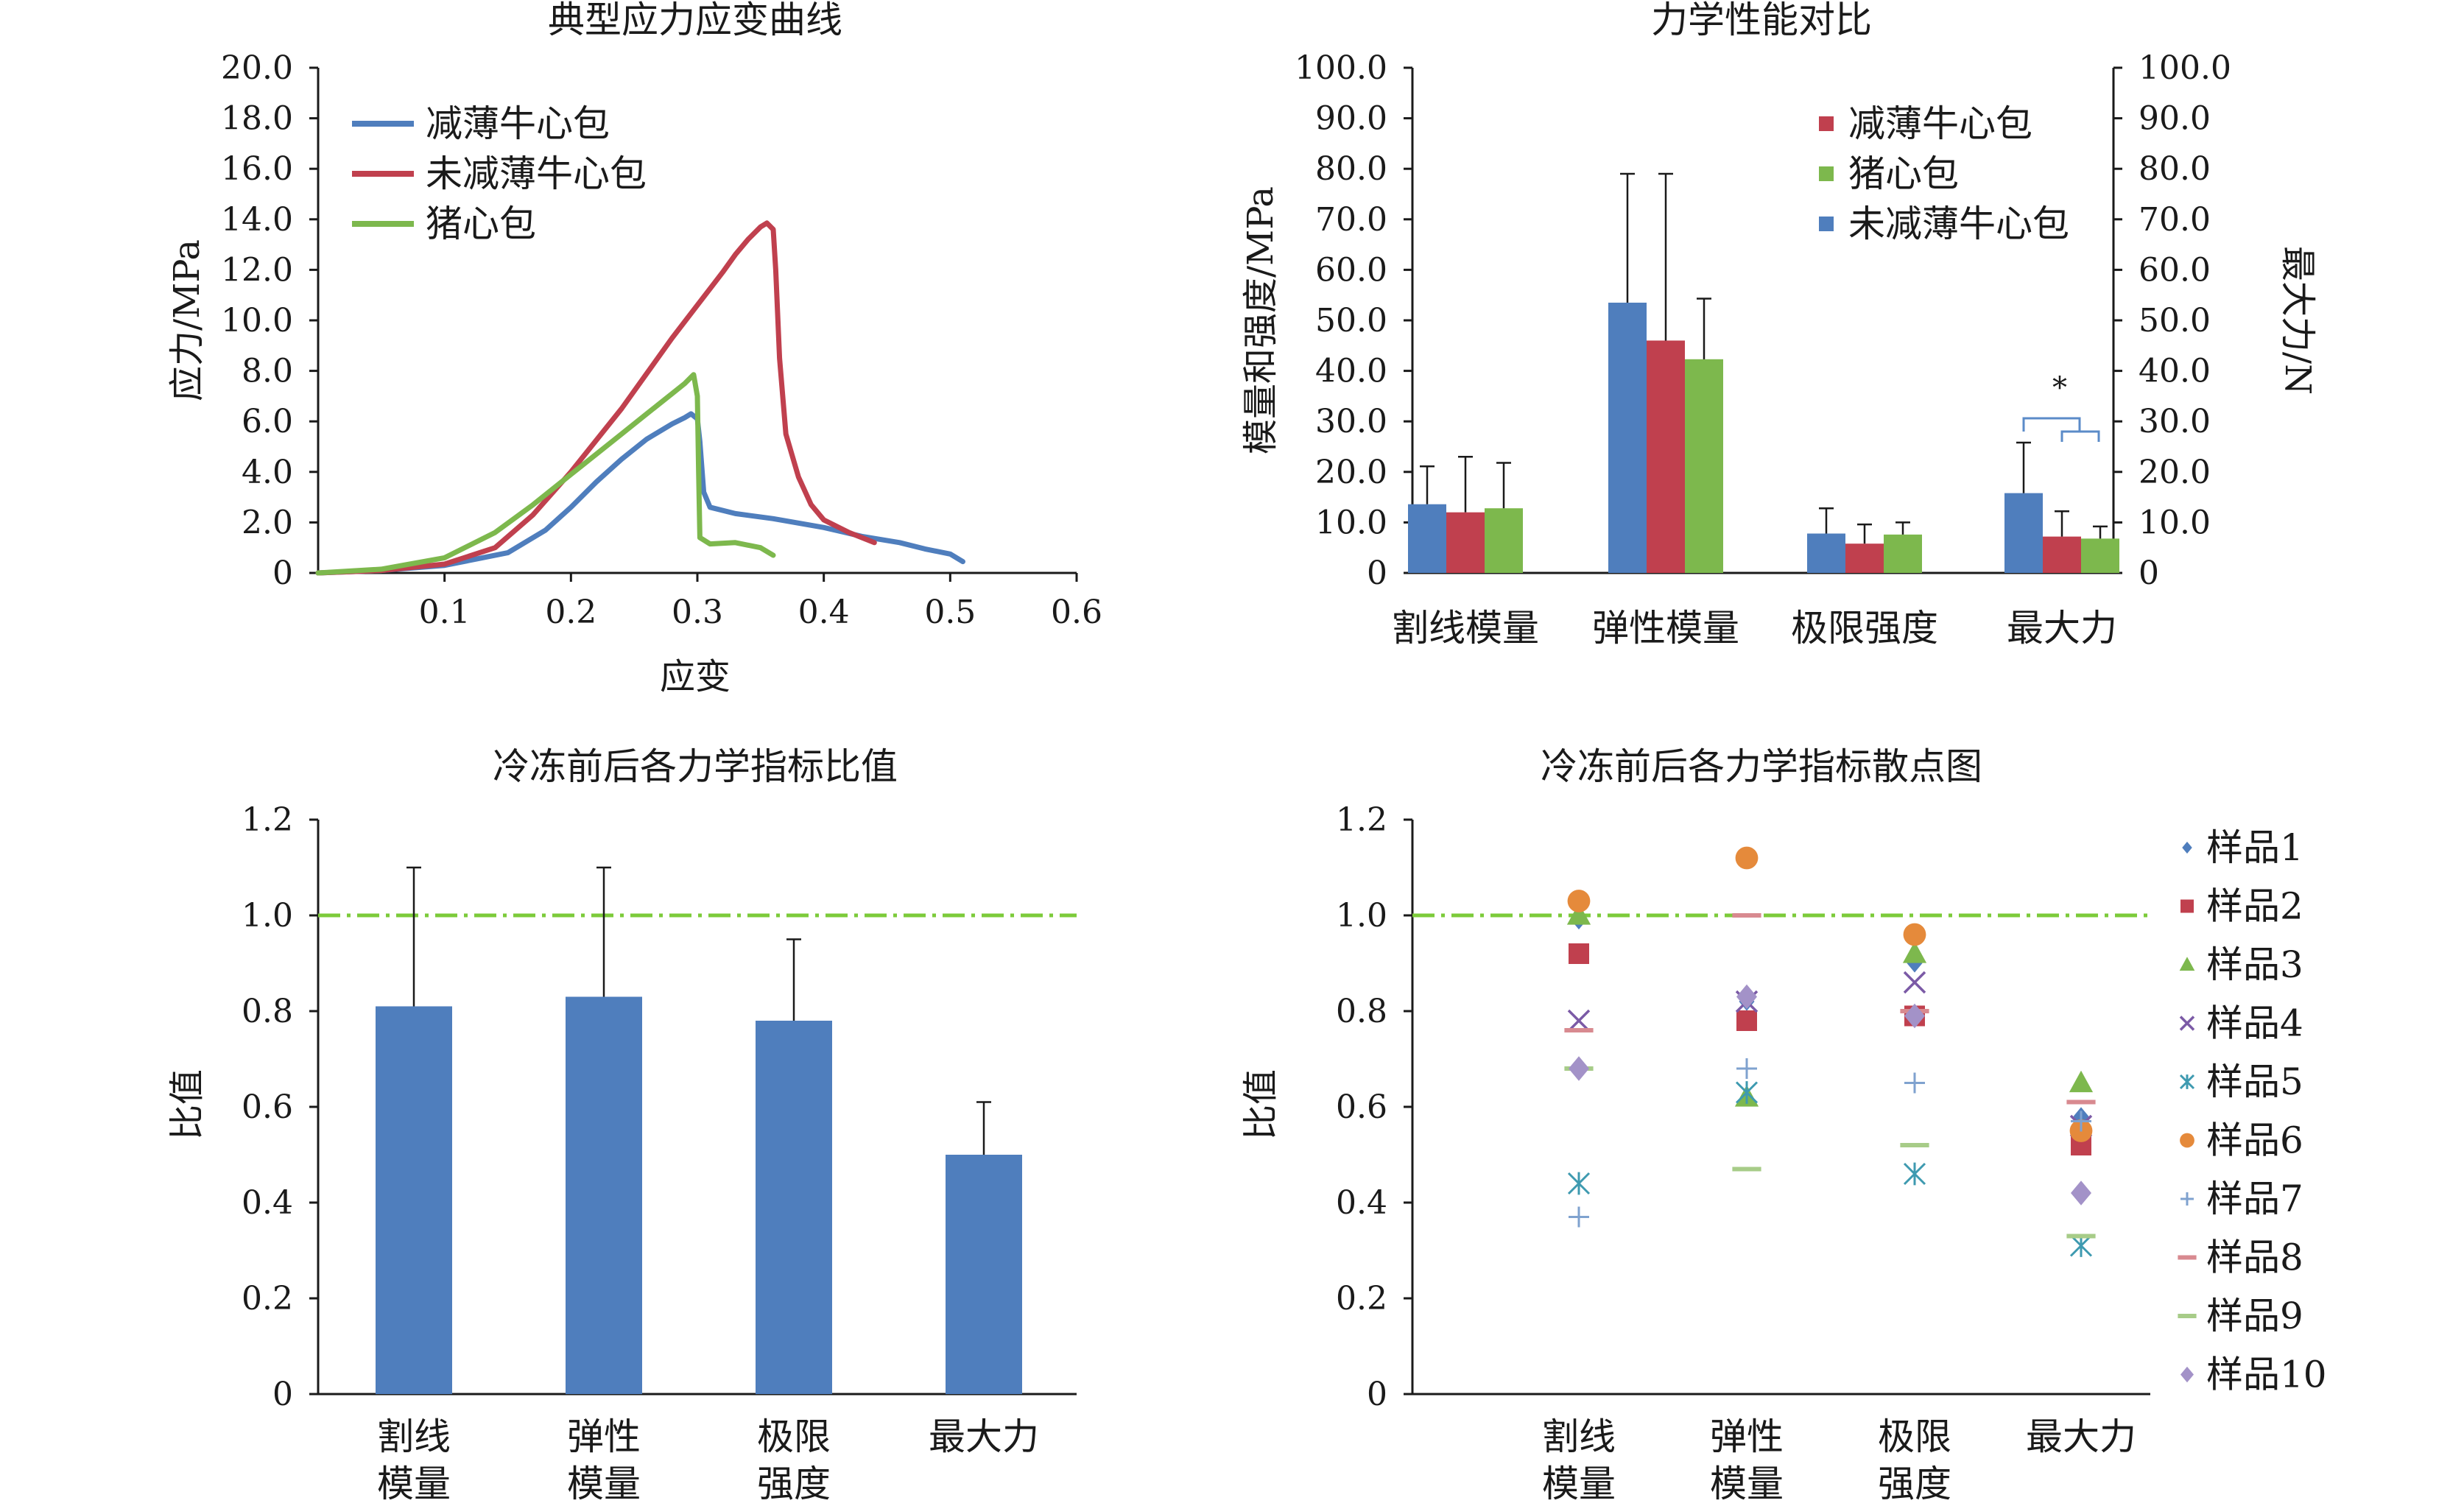 The image size is (2464, 1506). Describe the element at coordinates (267, 1298) in the screenshot. I see `panel3-y-tick-label: 0.2` at that location.